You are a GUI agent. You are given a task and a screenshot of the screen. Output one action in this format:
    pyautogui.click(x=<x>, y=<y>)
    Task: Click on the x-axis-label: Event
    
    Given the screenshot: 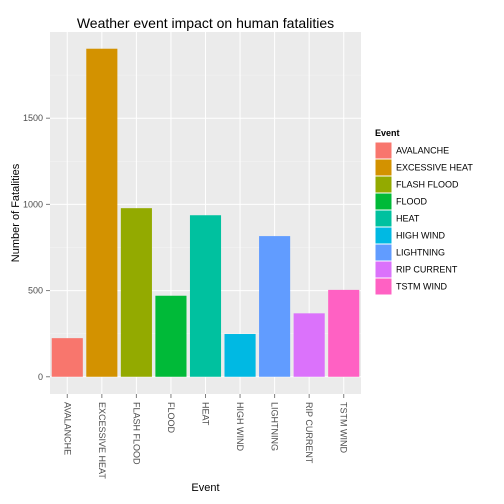 What is the action you would take?
    pyautogui.click(x=205, y=488)
    